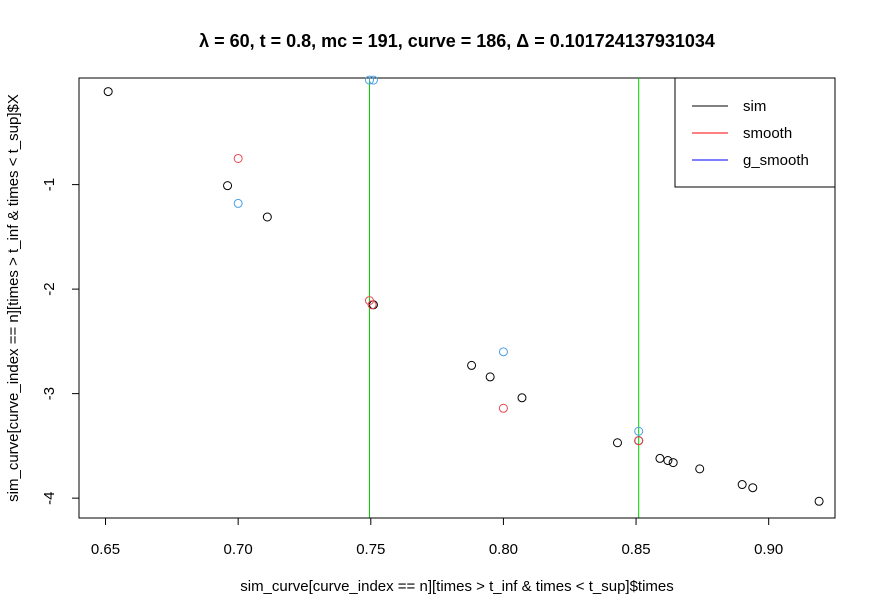  Describe the element at coordinates (767, 133) in the screenshot. I see `legend-label: smooth` at that location.